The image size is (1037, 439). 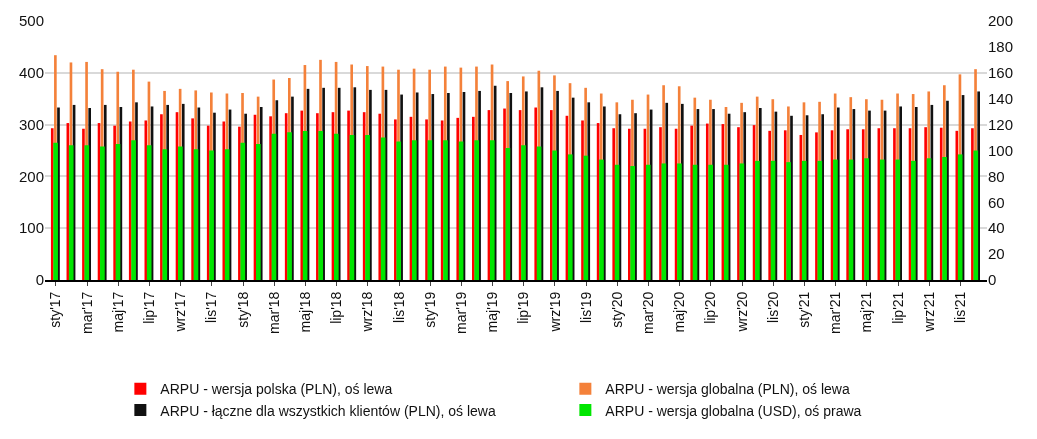 I want to click on x-tick-label: wrz'18, so click(x=367, y=312).